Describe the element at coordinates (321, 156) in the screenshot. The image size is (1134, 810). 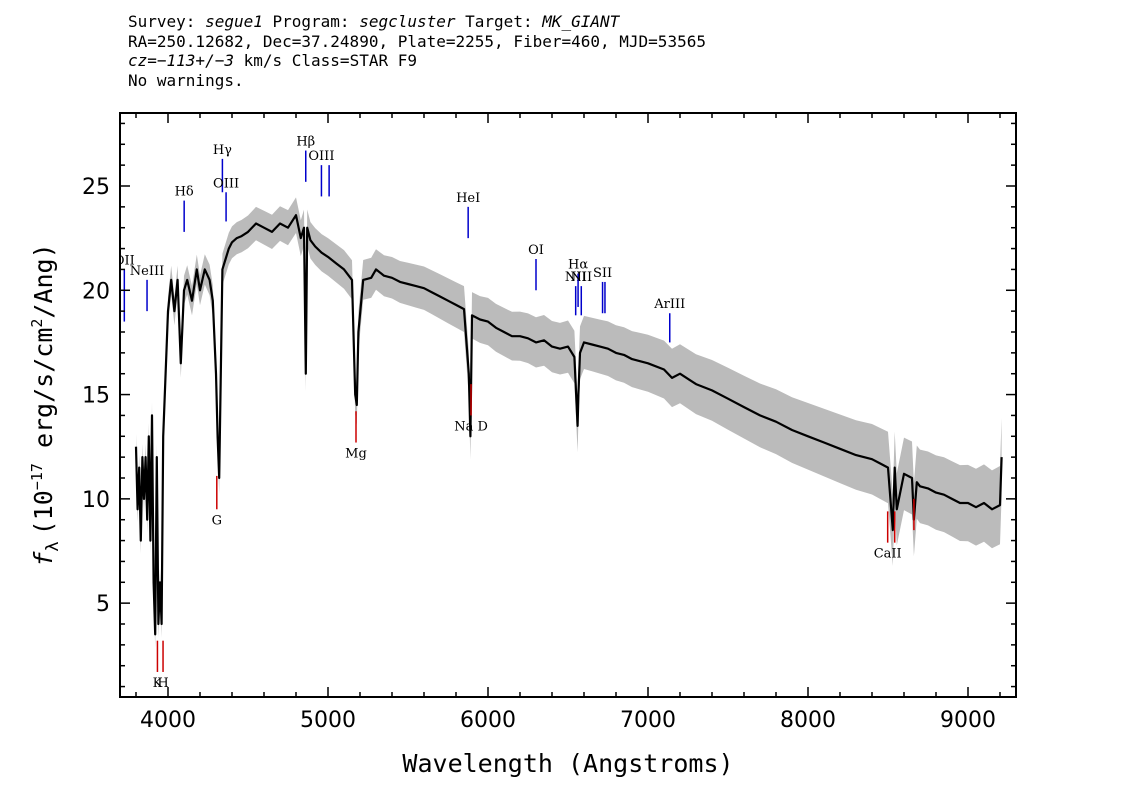
I see `emission-line-label-6: OIII` at that location.